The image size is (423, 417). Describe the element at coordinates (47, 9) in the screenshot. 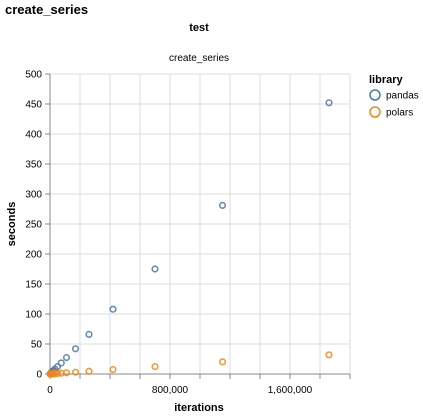

I see `page-title: create_series` at that location.